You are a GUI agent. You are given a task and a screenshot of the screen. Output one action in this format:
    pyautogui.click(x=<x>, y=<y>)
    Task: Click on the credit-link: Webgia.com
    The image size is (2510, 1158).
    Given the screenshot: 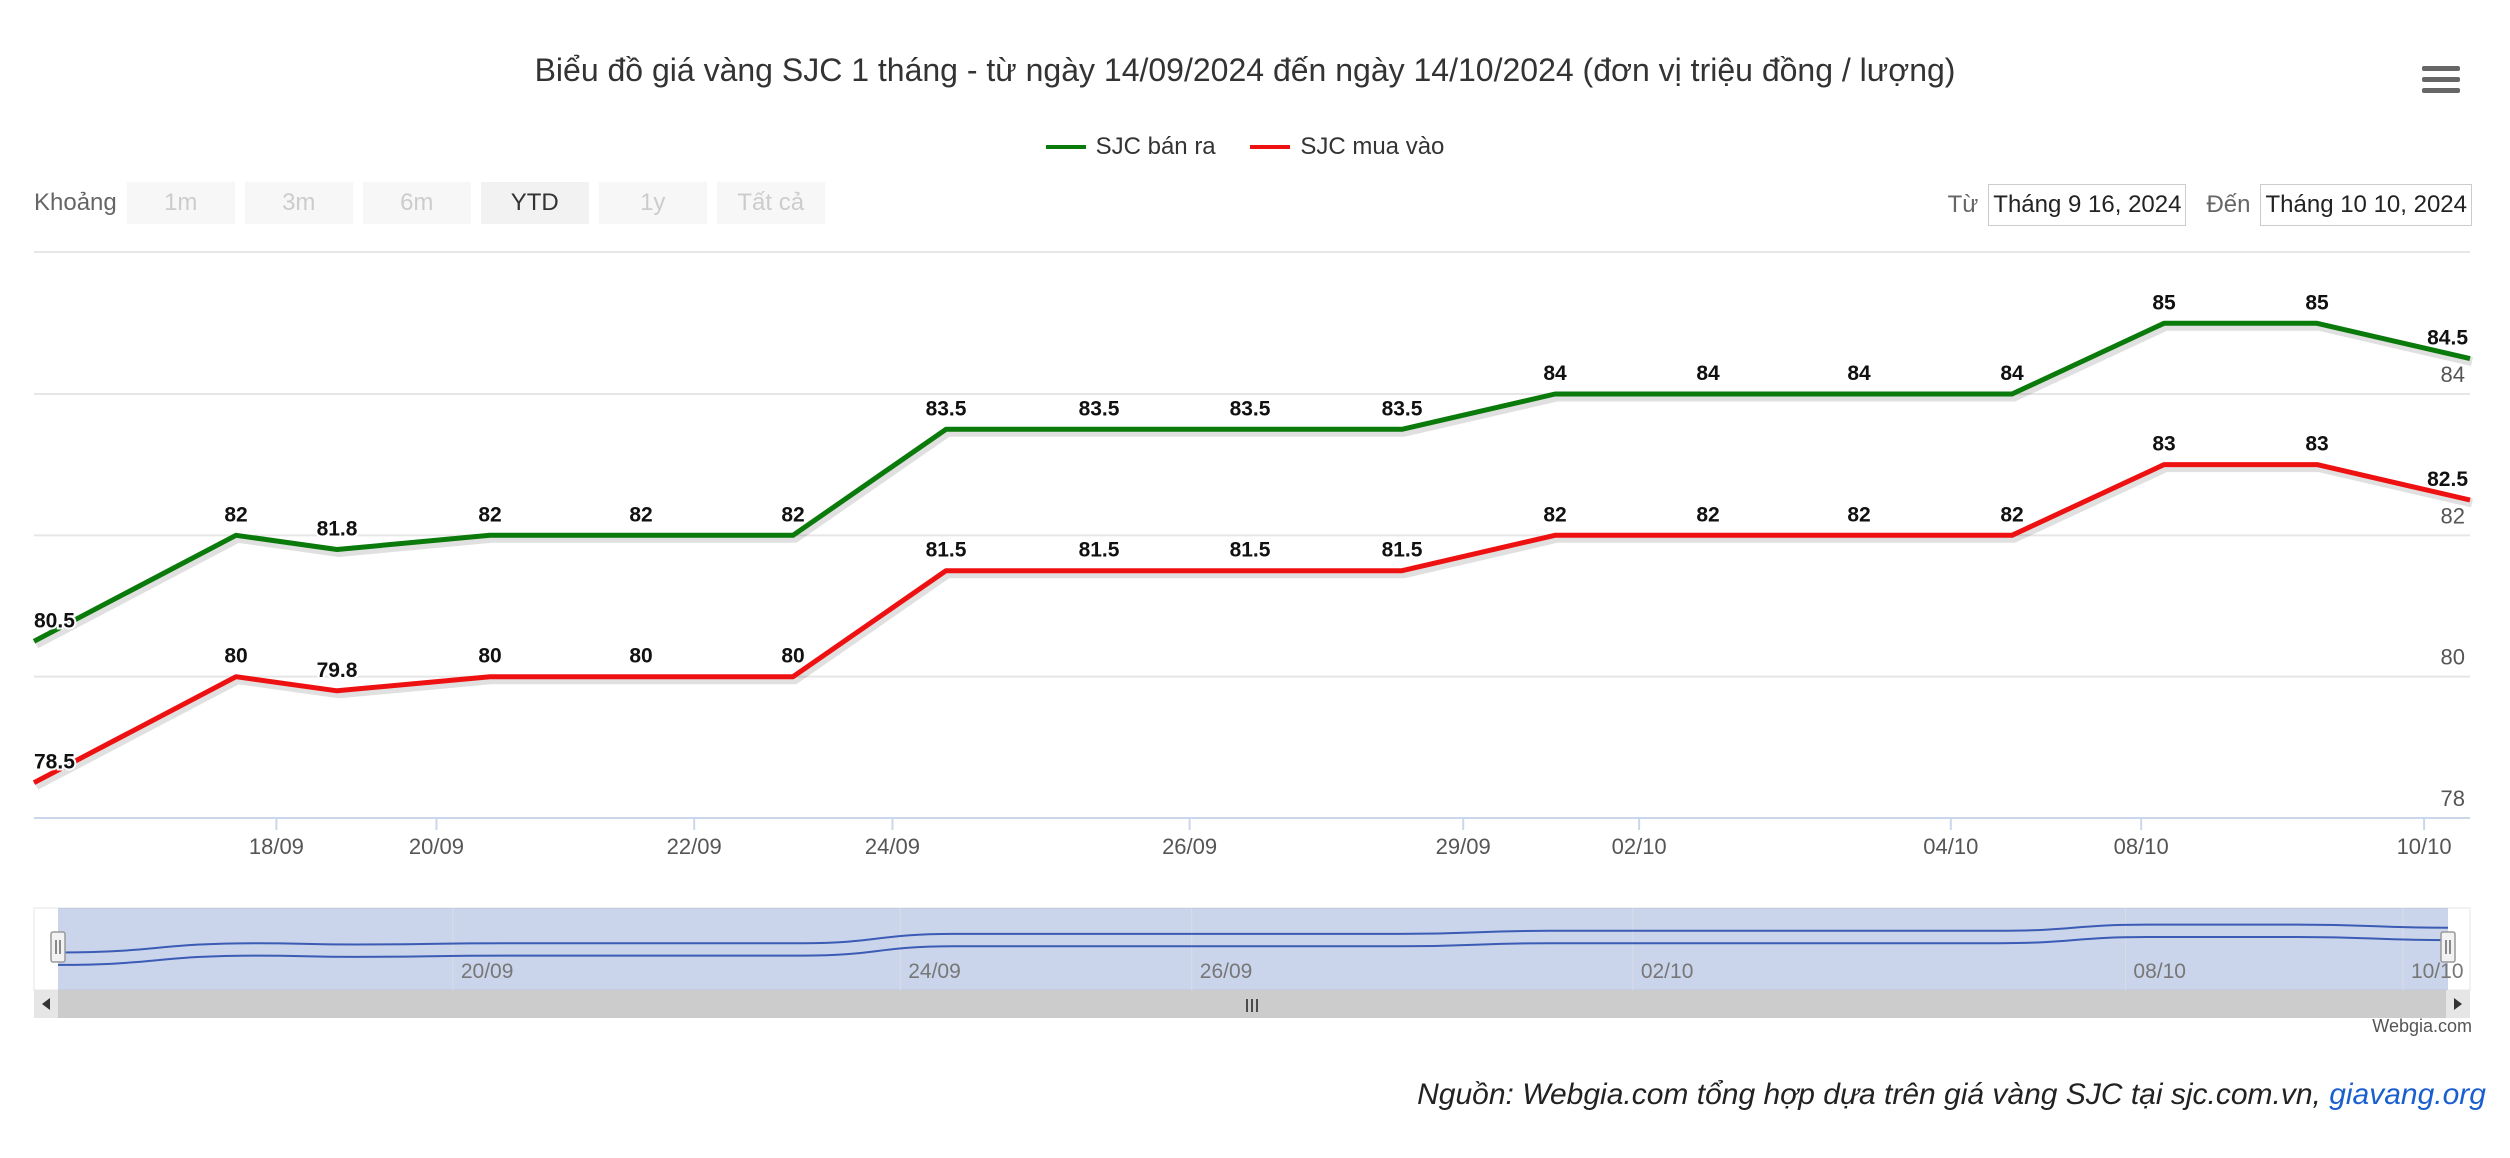 What is the action you would take?
    pyautogui.click(x=2422, y=1026)
    